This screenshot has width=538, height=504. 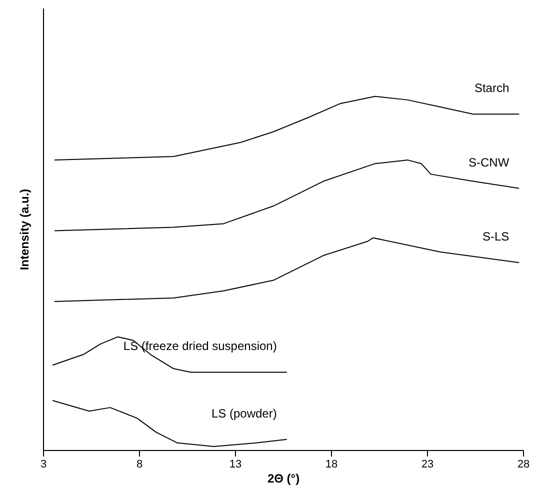 I want to click on series-label: S-LS, so click(x=496, y=237).